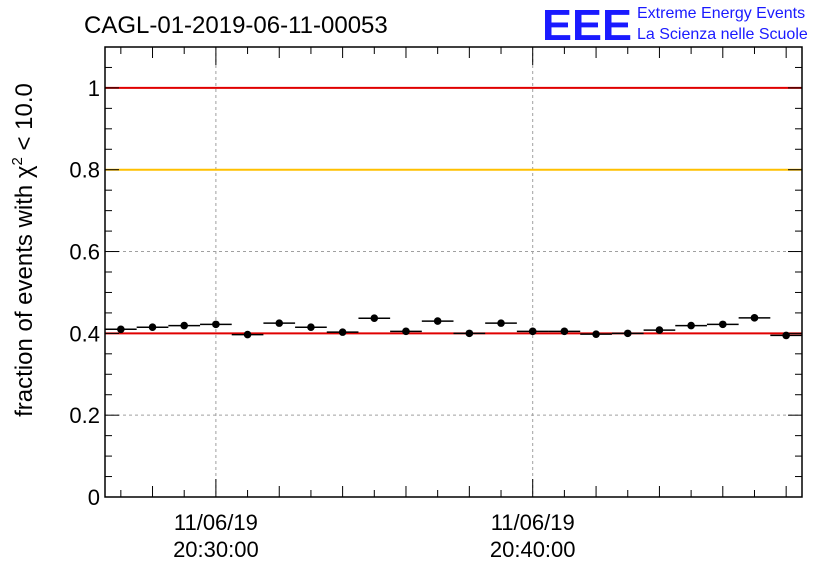 Image resolution: width=836 pixels, height=572 pixels. What do you see at coordinates (94, 88) in the screenshot?
I see `y-tick-label: 1` at bounding box center [94, 88].